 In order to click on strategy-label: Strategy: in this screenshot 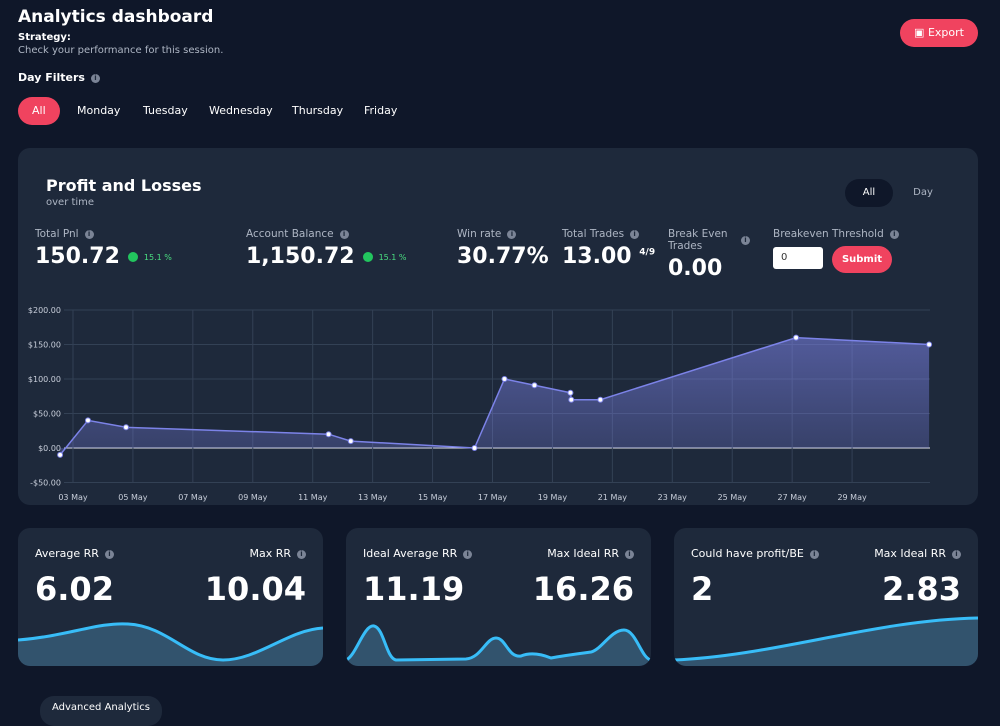, I will do `click(44, 37)`.